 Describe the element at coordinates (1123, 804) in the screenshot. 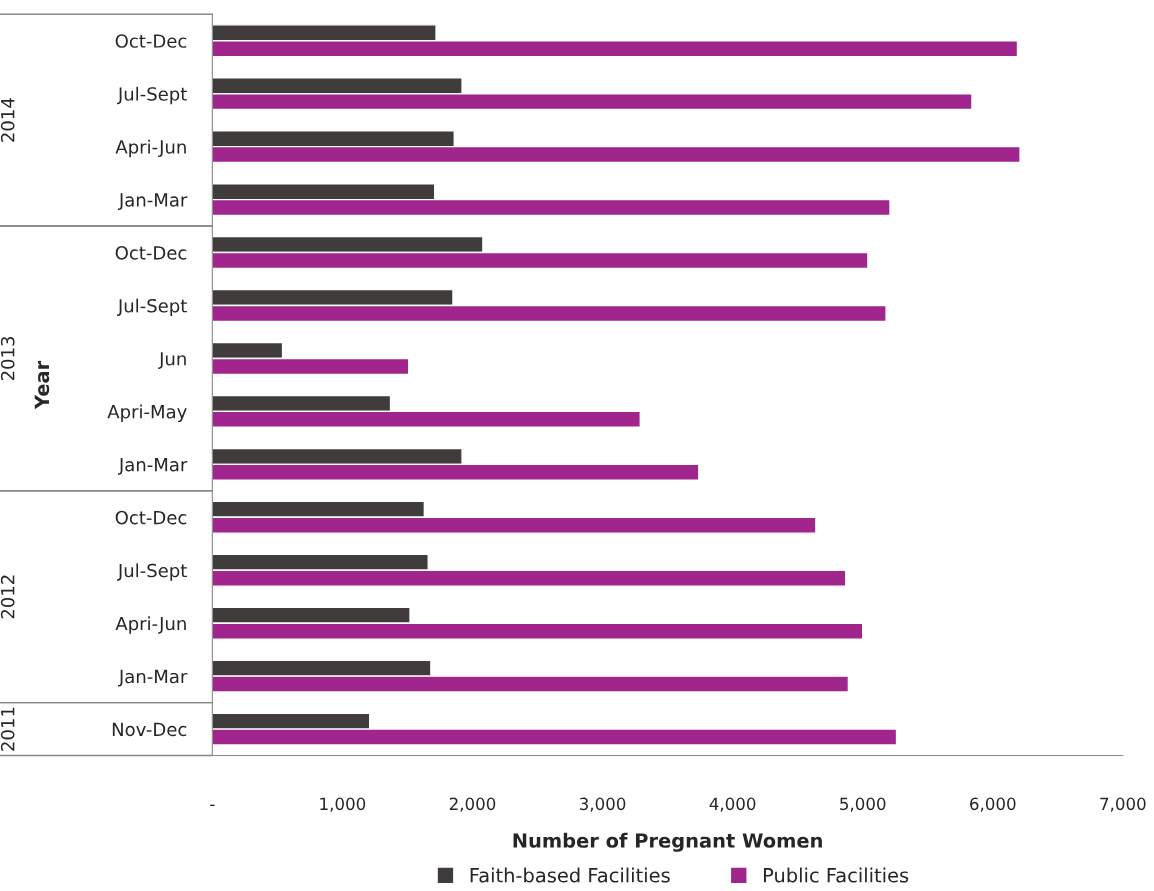

I see `x-tick-label: 7,000` at that location.